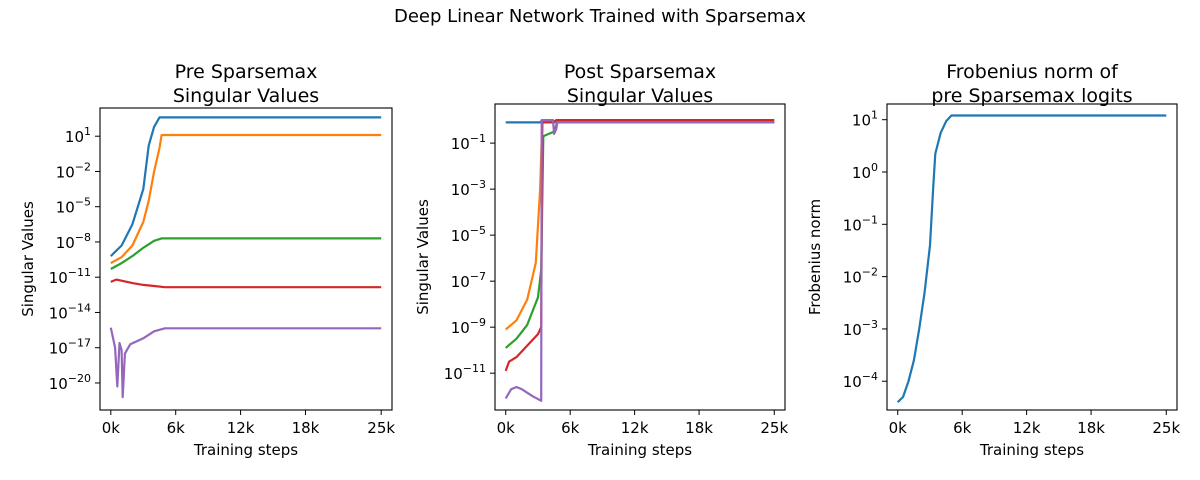 Image resolution: width=1200 pixels, height=480 pixels. Describe the element at coordinates (28, 259) in the screenshot. I see `chart-1-ylabel: Singular Values` at that location.